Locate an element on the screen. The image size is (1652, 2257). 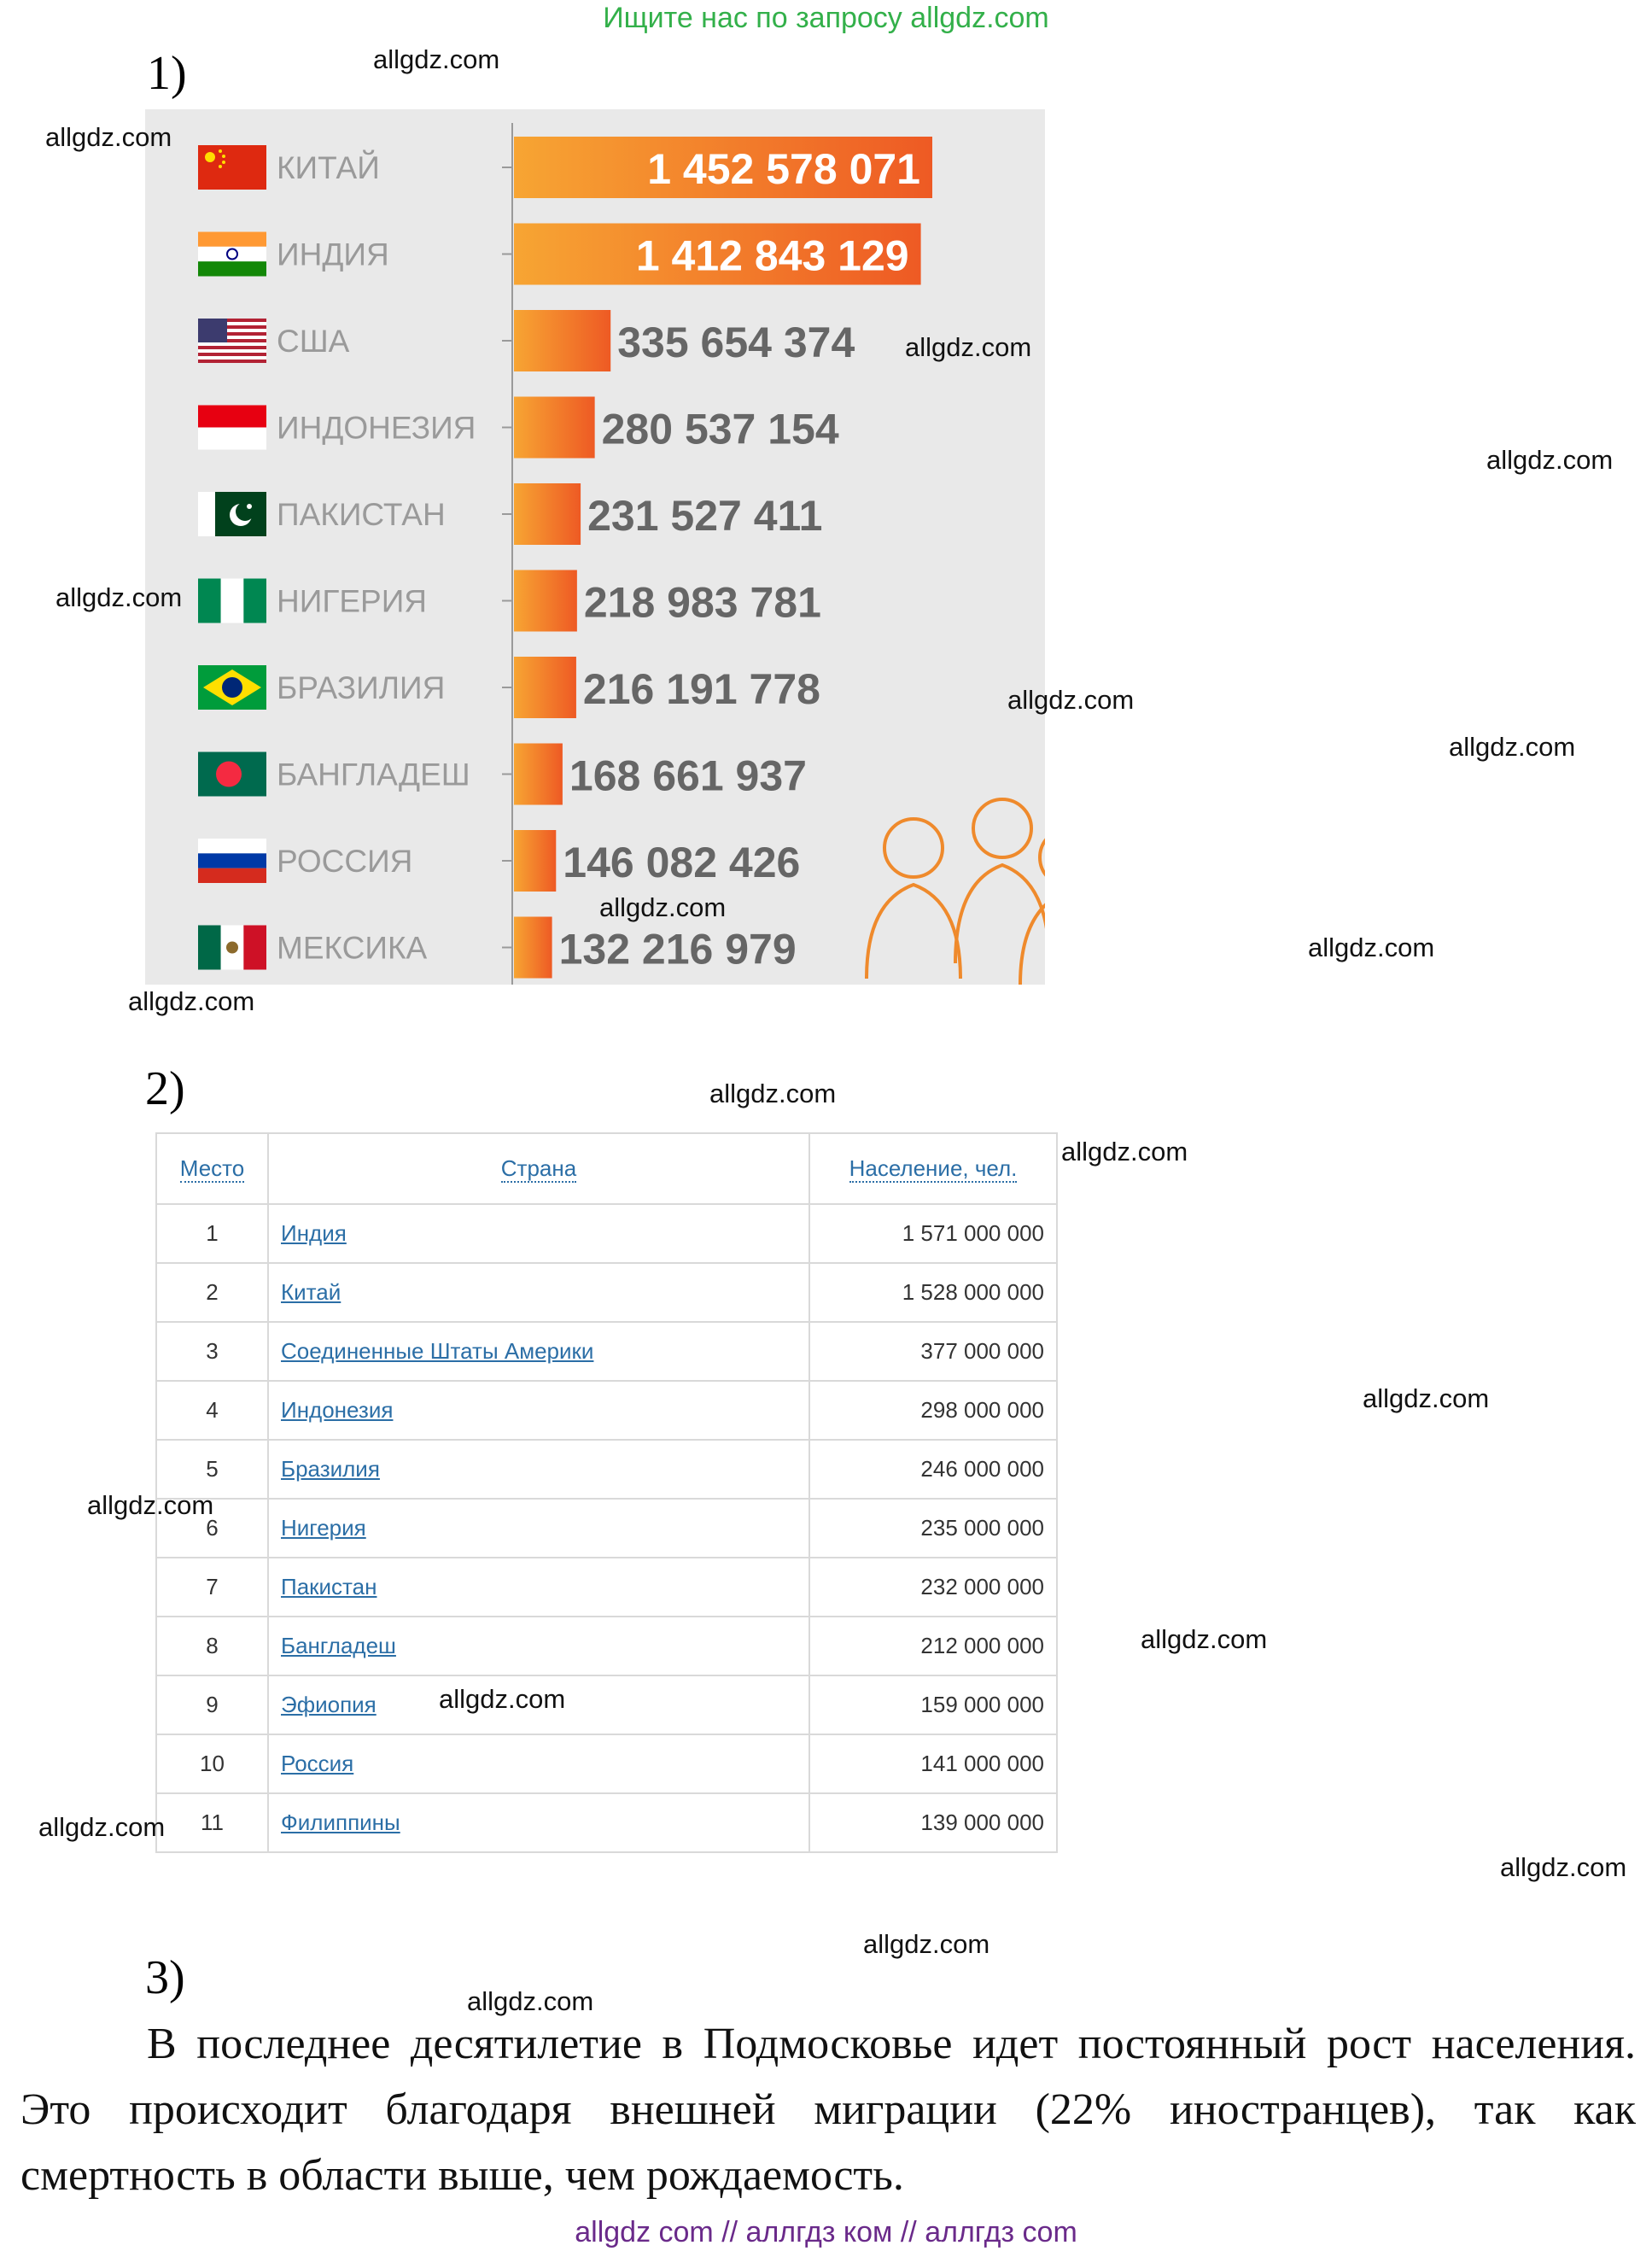
chart-row: ИНДОНЕЗИЯ 280 537 154 is located at coordinates (518, 427).